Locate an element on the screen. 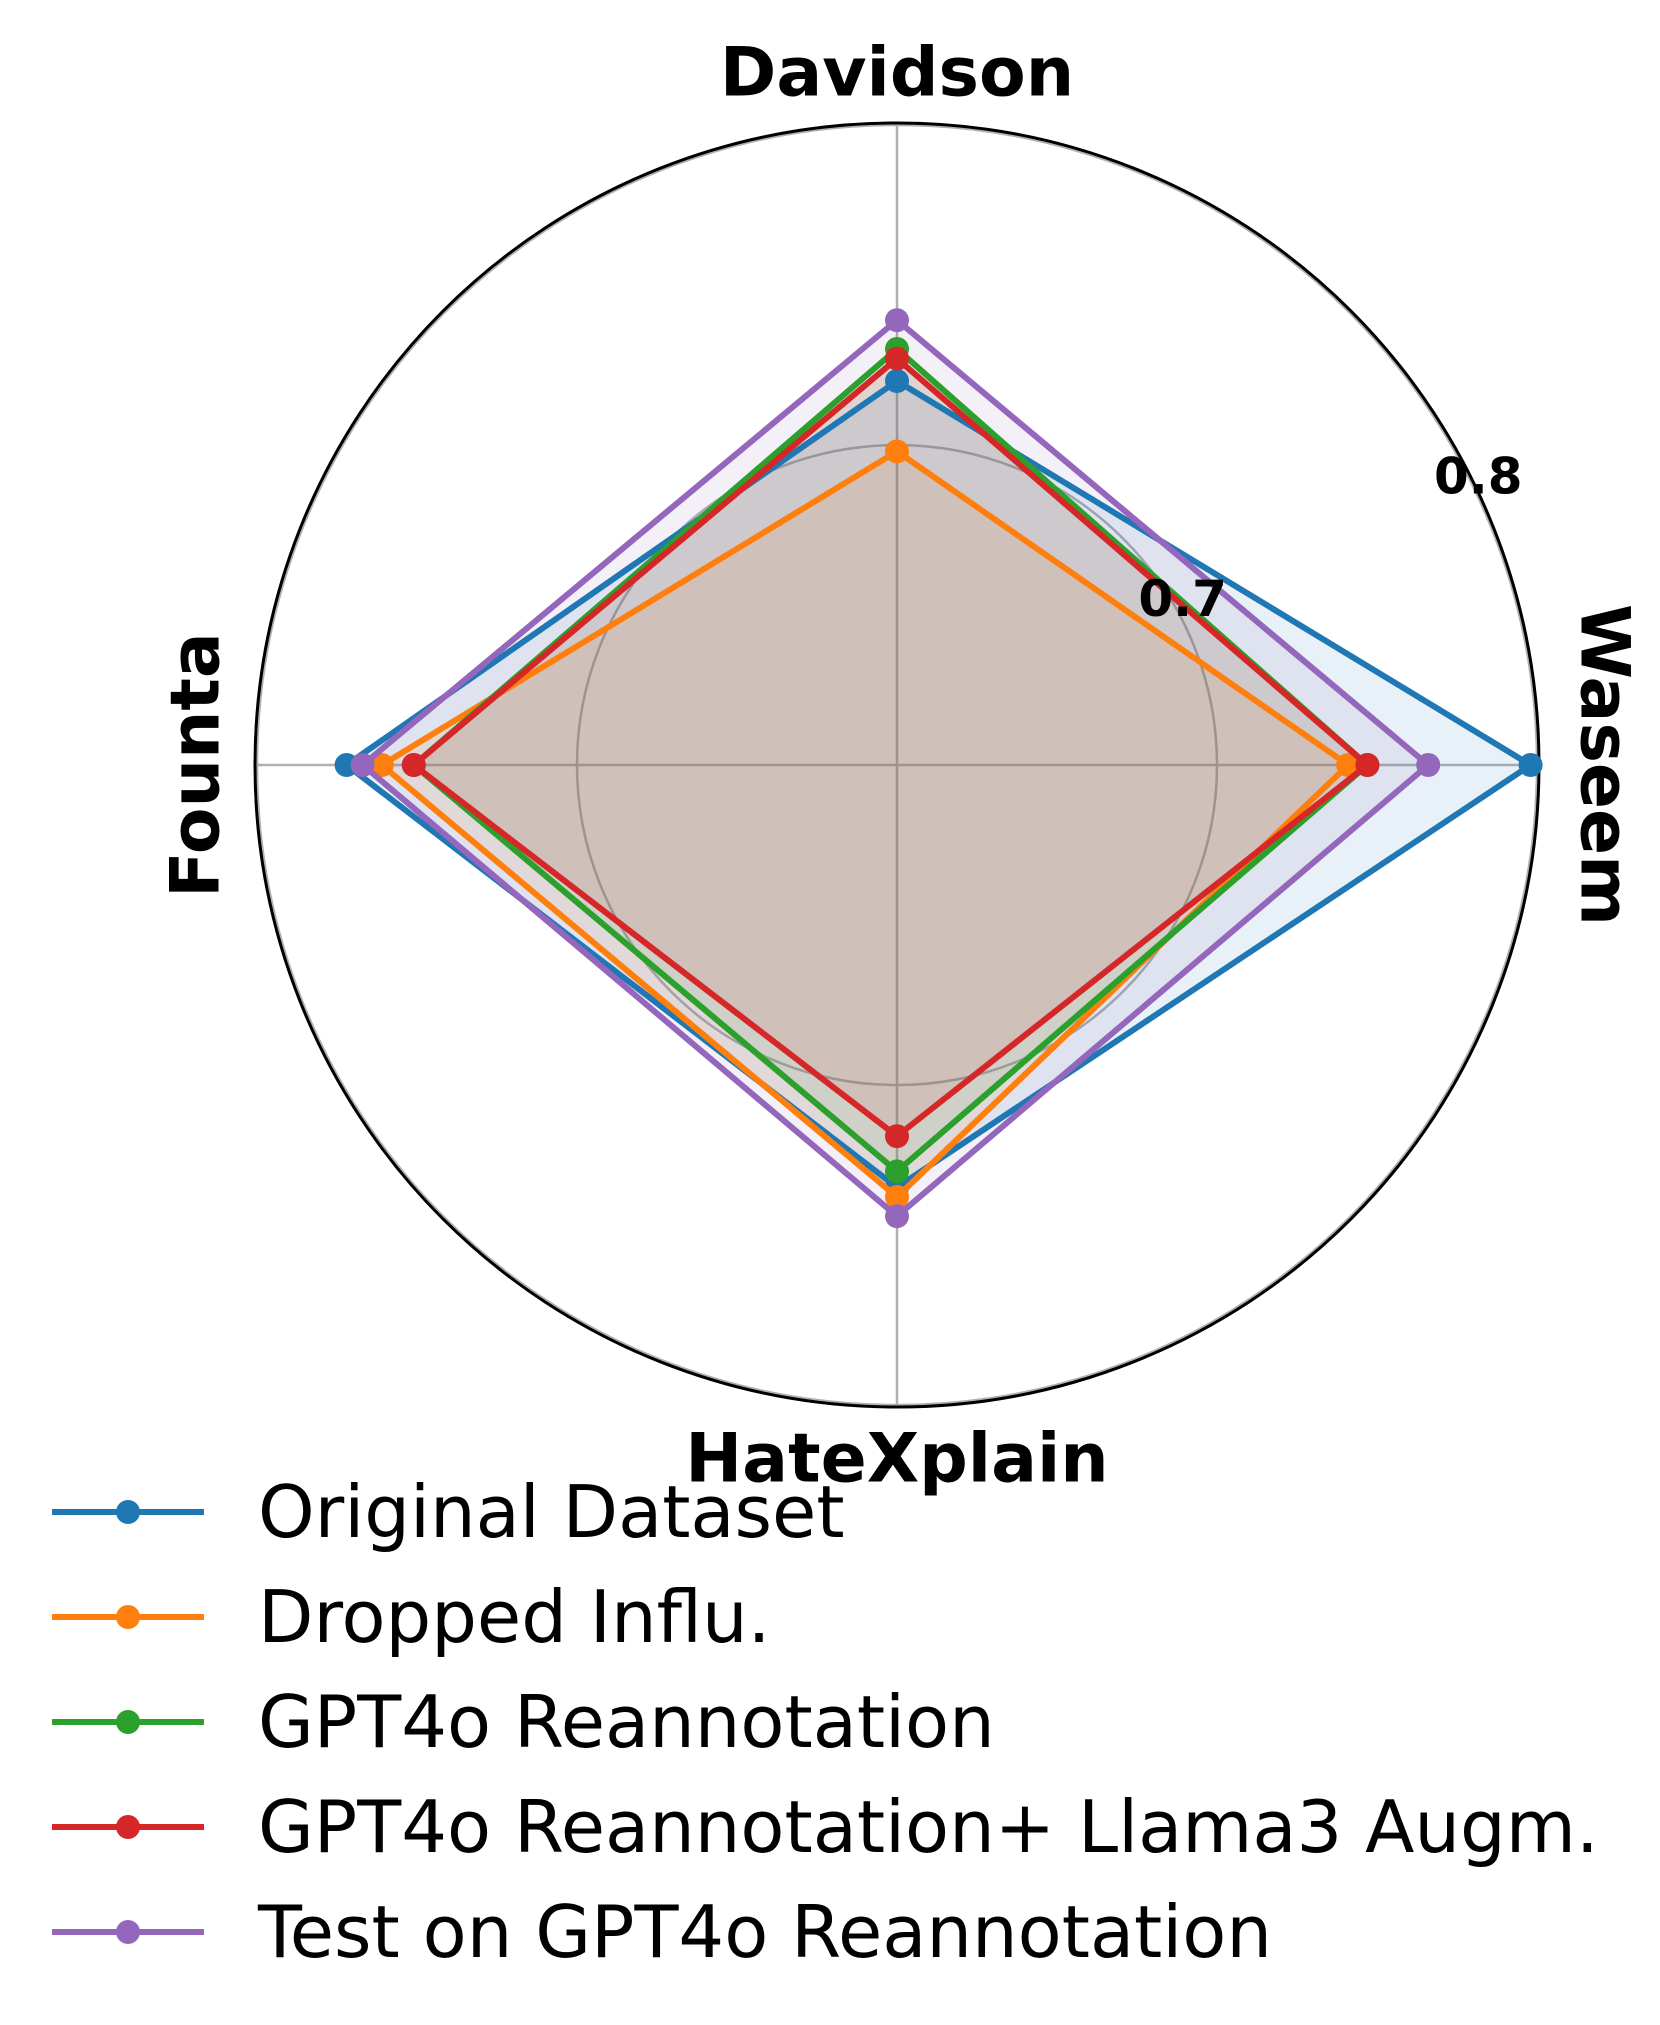  legend-item: GPT4o Reannotation is located at coordinates (848, 1722).